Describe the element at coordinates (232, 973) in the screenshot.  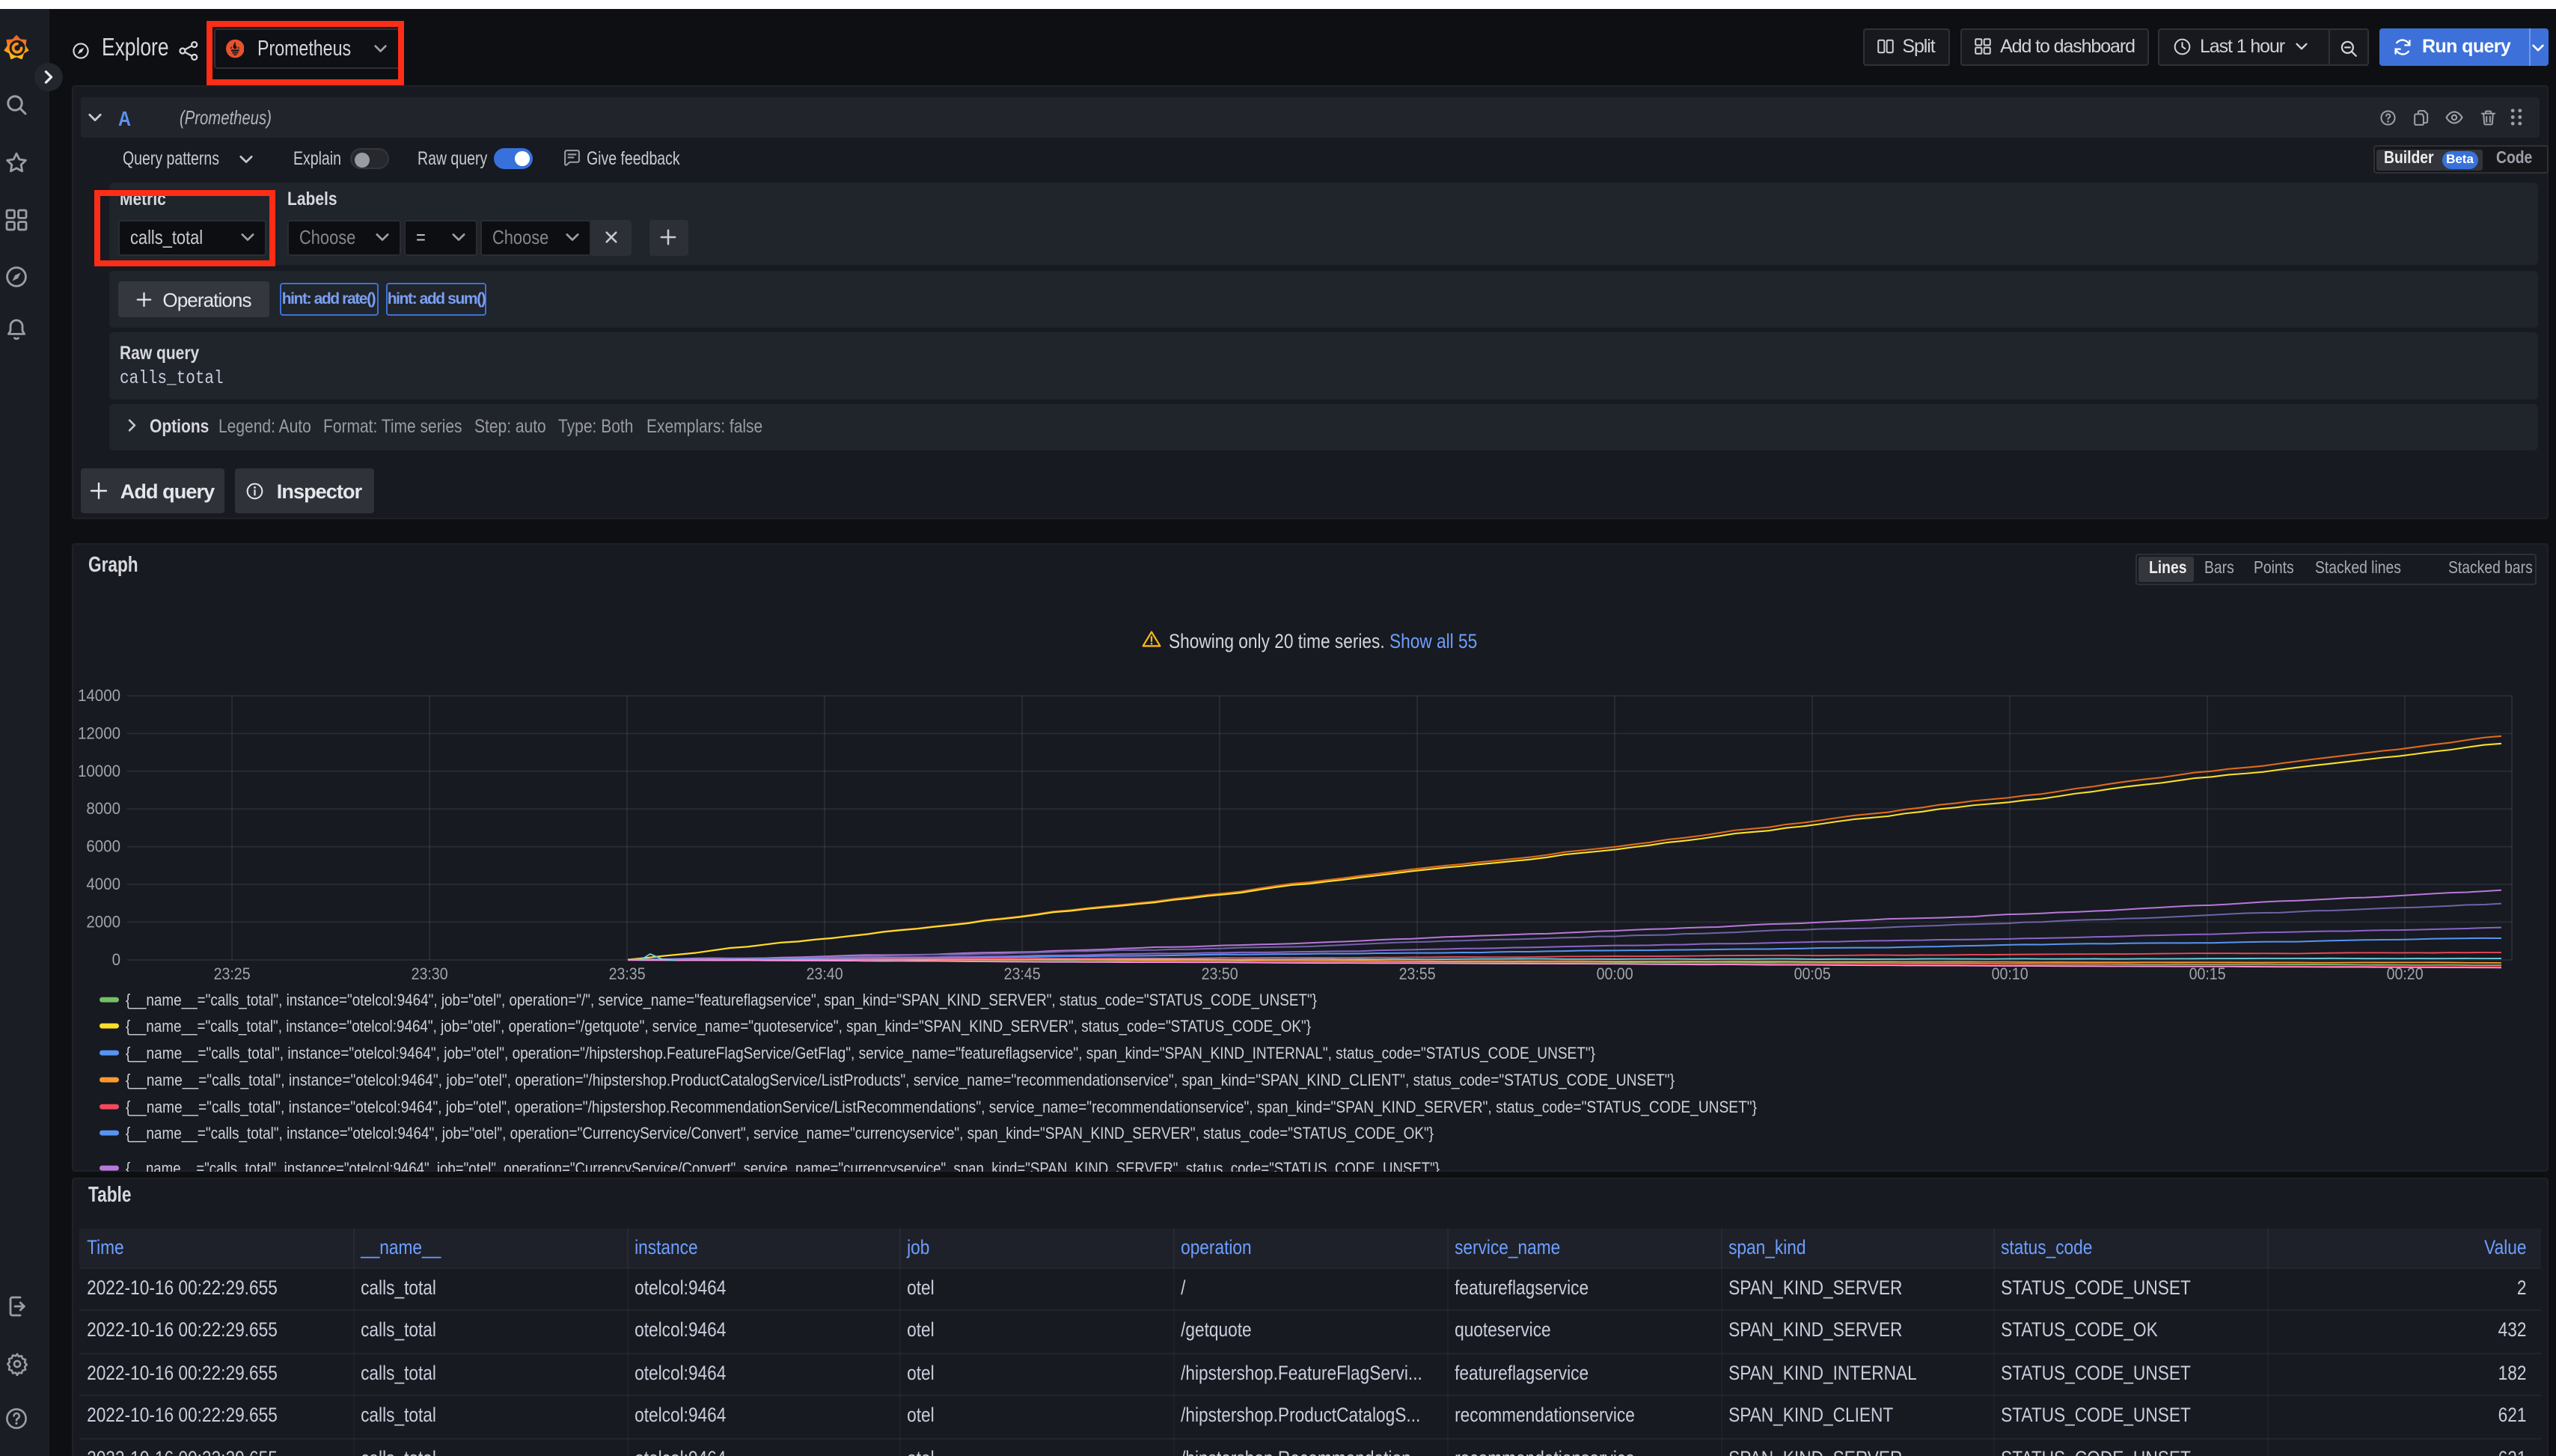
I see `svg-text: 23:25` at that location.